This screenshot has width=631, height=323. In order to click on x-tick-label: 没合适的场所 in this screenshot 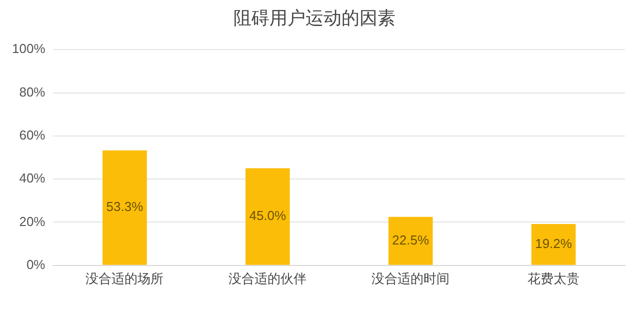, I will do `click(125, 278)`.